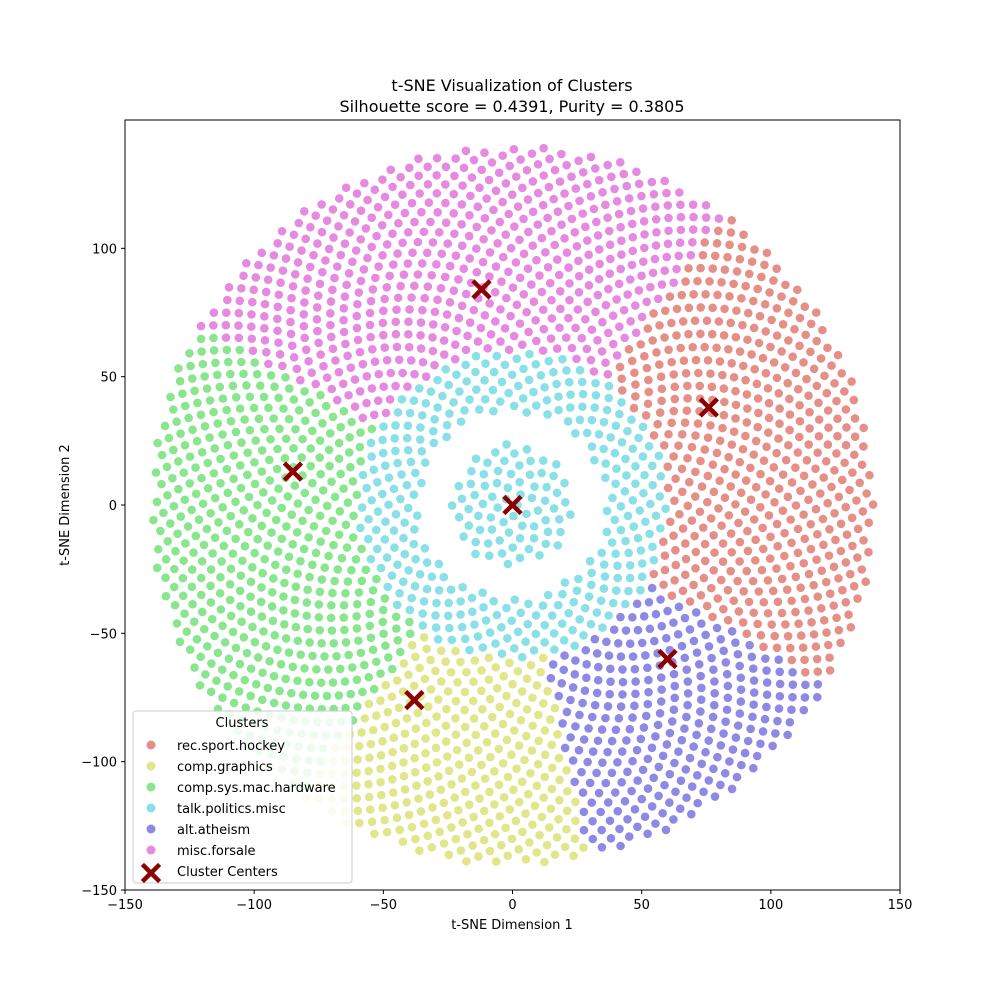 The image size is (1000, 1000). I want to click on legend-label: comp.graphics, so click(225, 767).